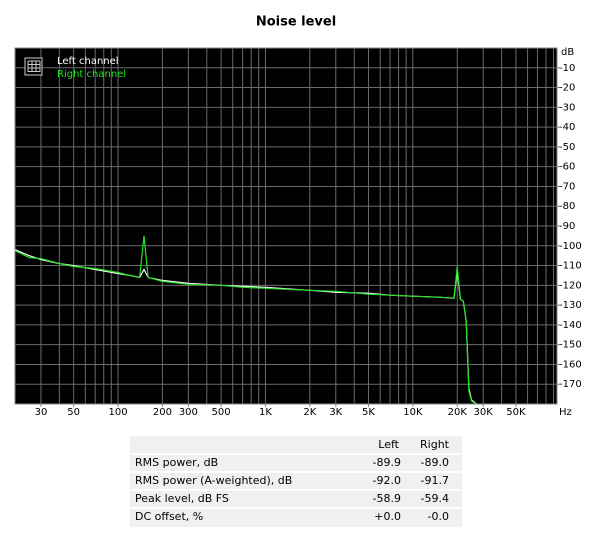  What do you see at coordinates (435, 444) in the screenshot?
I see `table-header: Right` at bounding box center [435, 444].